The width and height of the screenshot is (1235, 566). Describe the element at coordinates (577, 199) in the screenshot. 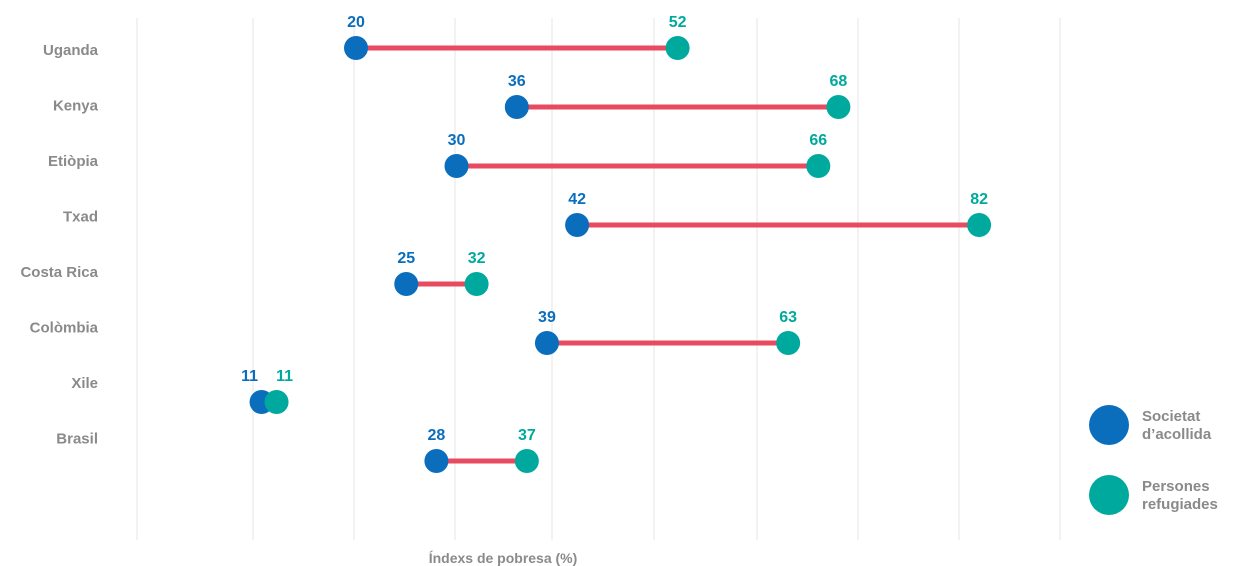

I see `value-label-societat: 42` at that location.